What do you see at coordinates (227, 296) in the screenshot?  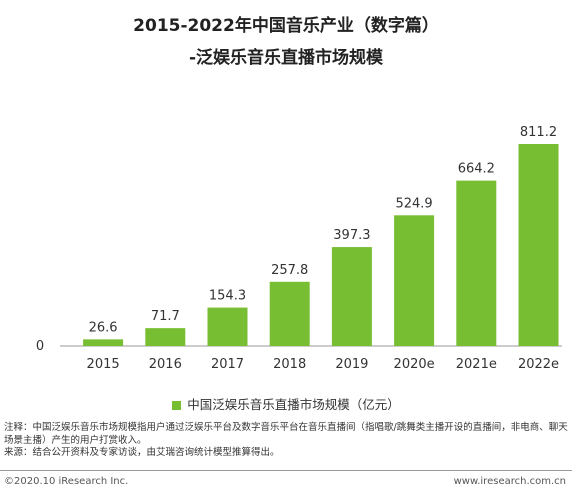 I see `data-label: 154.3` at bounding box center [227, 296].